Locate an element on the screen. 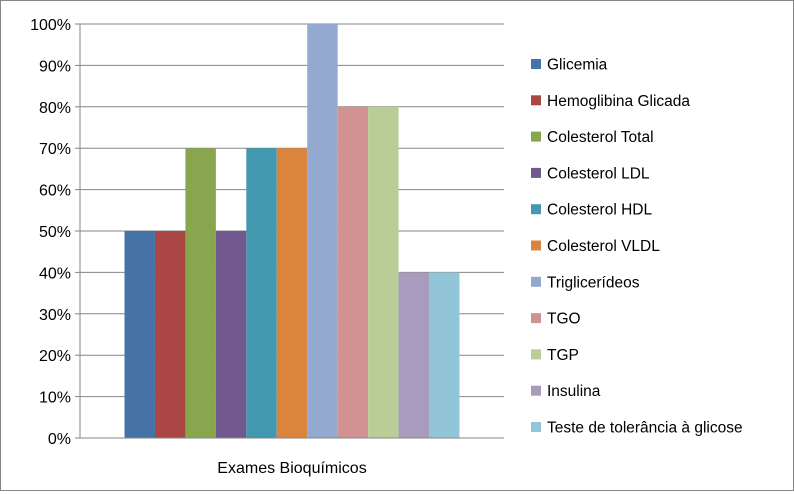 This screenshot has width=794, height=495. legend-label: TGO is located at coordinates (564, 319).